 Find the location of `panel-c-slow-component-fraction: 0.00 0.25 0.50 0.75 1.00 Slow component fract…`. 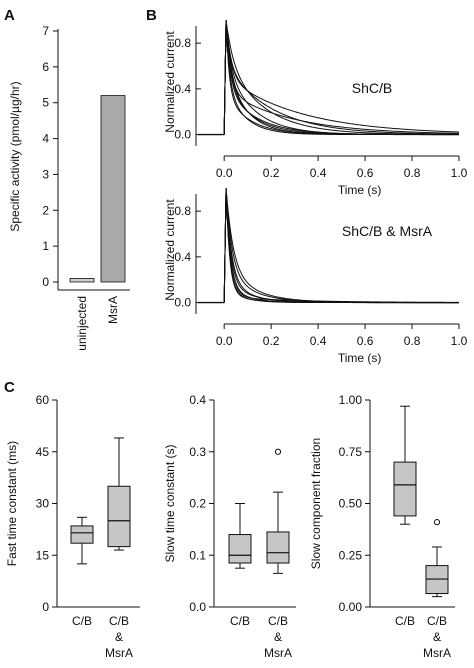

panel-c-slow-component-fraction: 0.00 0.25 0.50 0.75 1.00 Slow component fract… is located at coordinates (382, 526).